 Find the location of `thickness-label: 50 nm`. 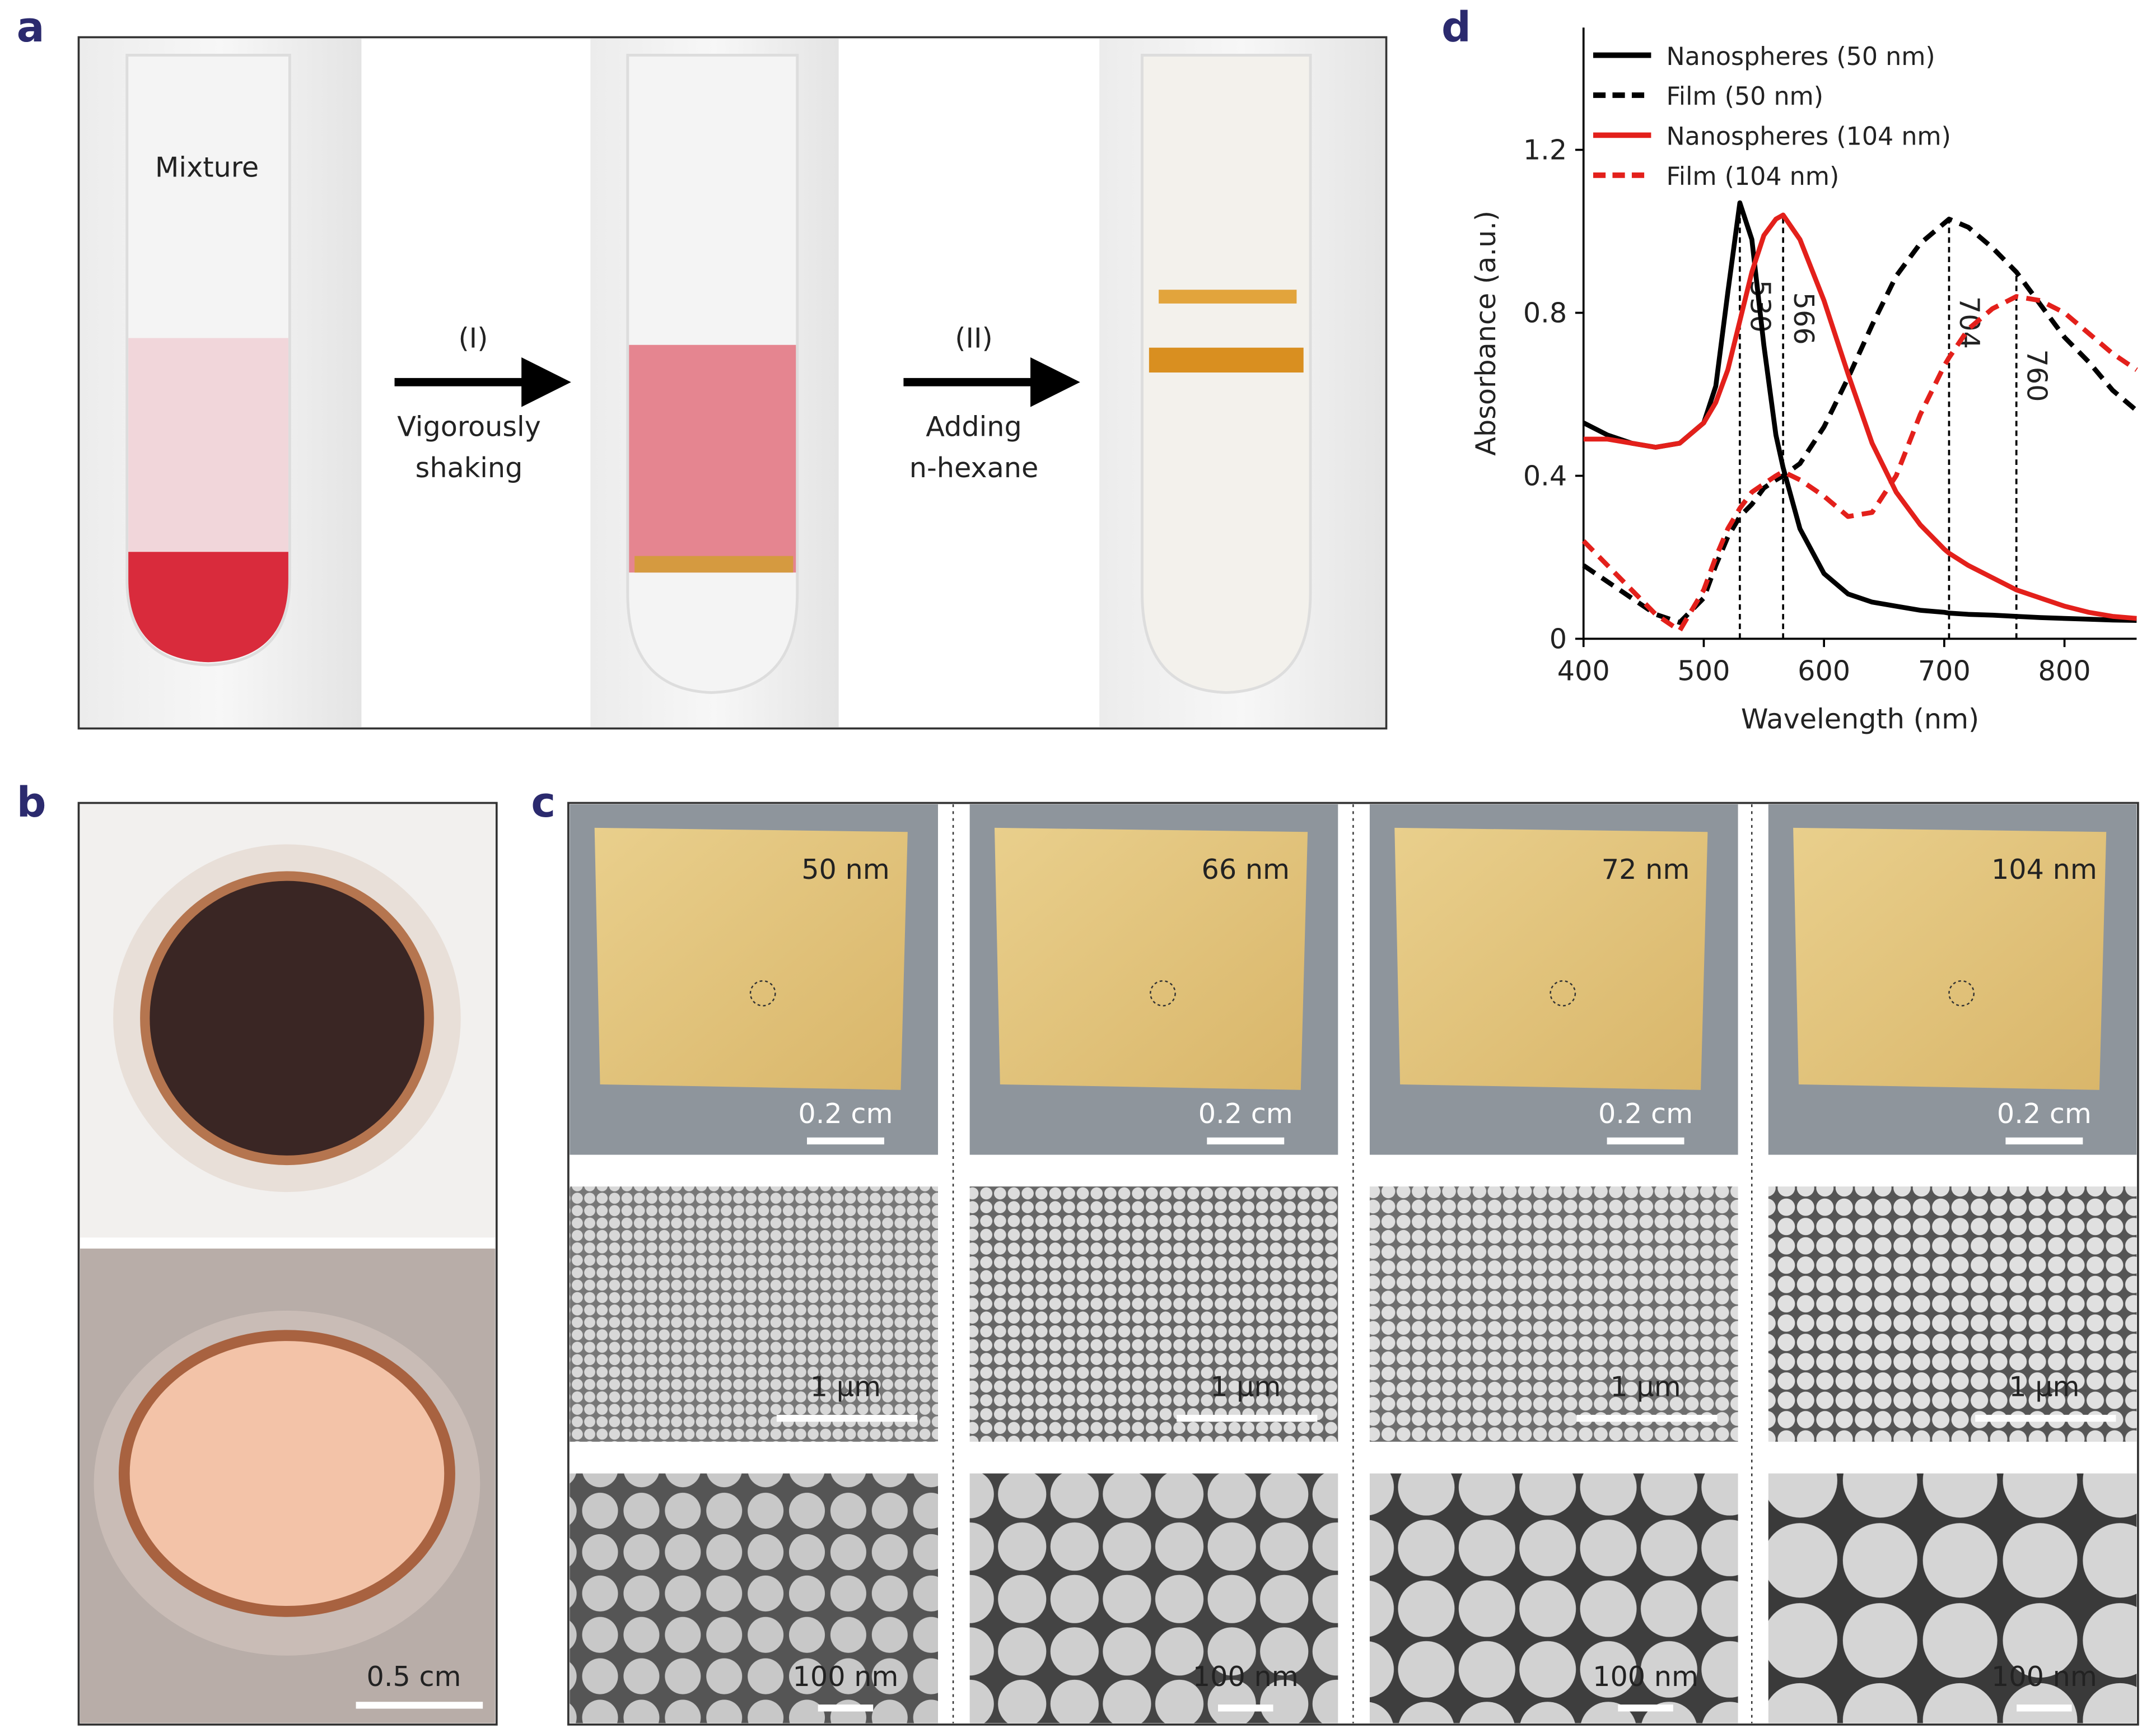

thickness-label: 50 nm is located at coordinates (846, 869).